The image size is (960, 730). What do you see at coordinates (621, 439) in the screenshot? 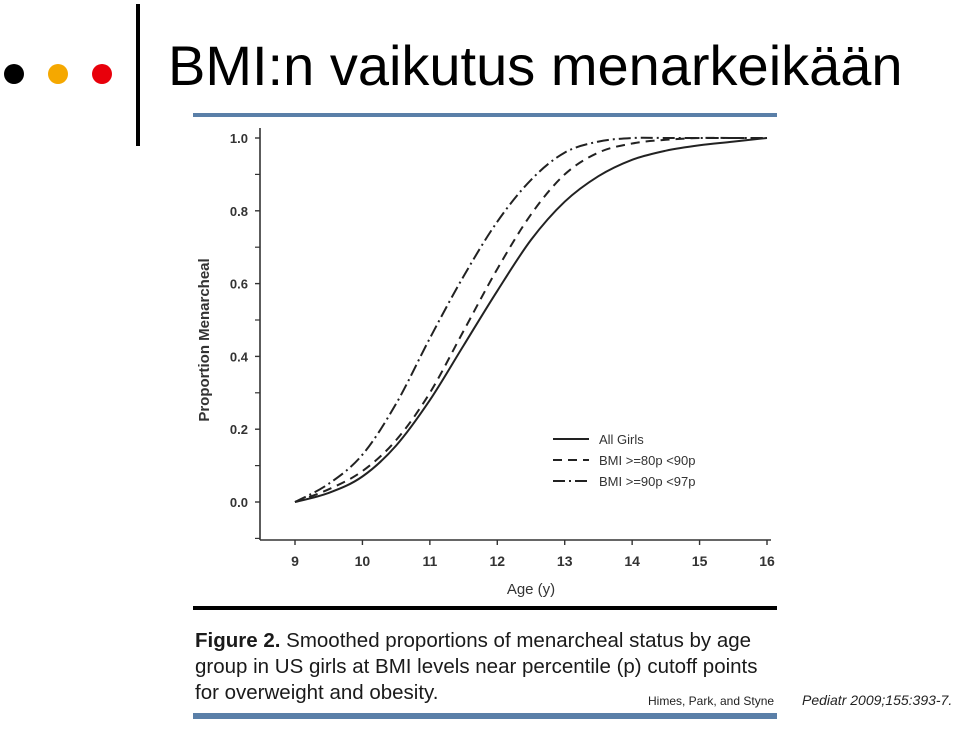
I see `legend-label: All Girls` at bounding box center [621, 439].